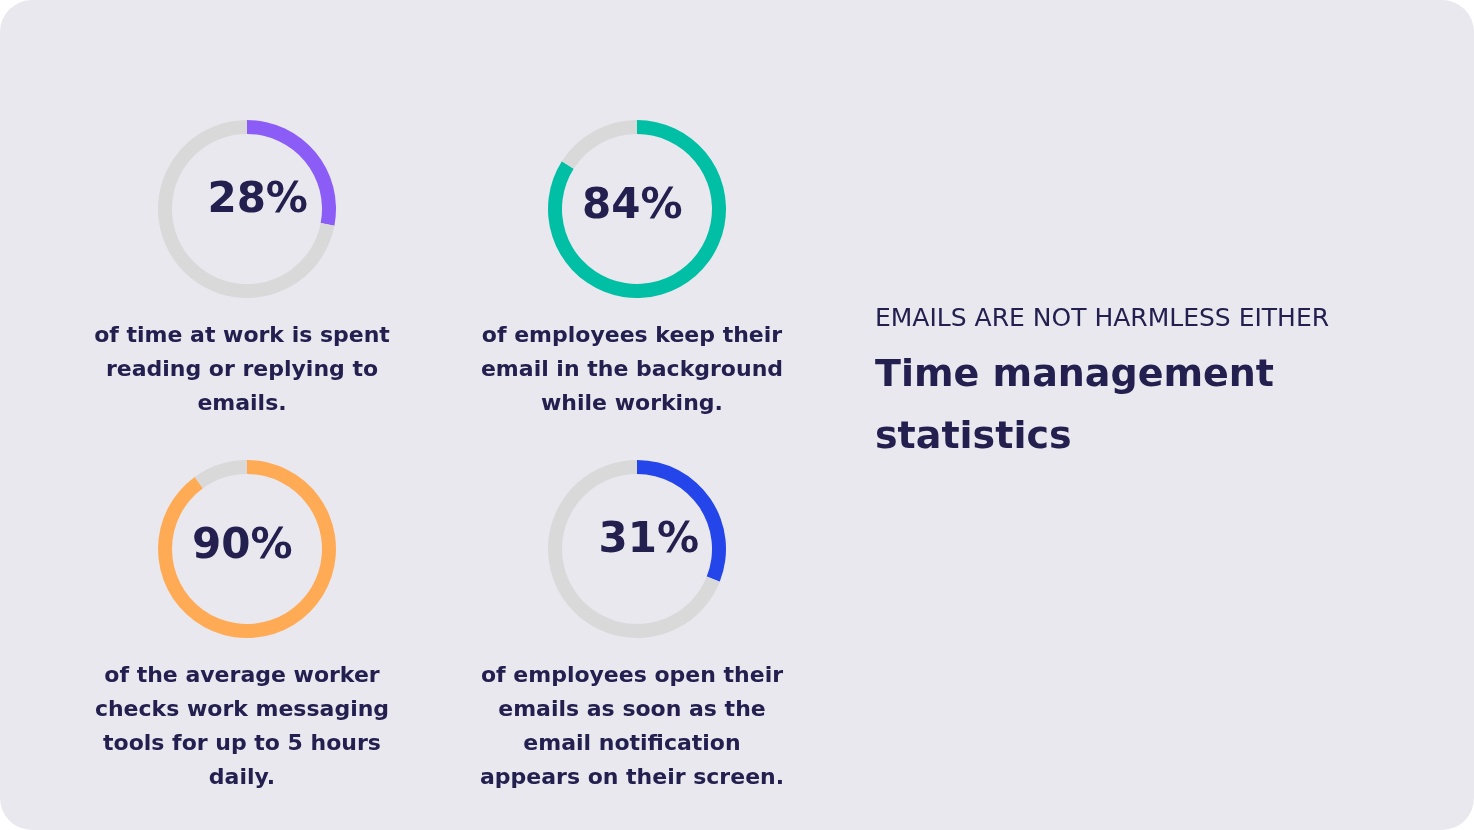 The width and height of the screenshot is (1474, 830). What do you see at coordinates (649, 538) in the screenshot?
I see `data-label: 31%` at bounding box center [649, 538].